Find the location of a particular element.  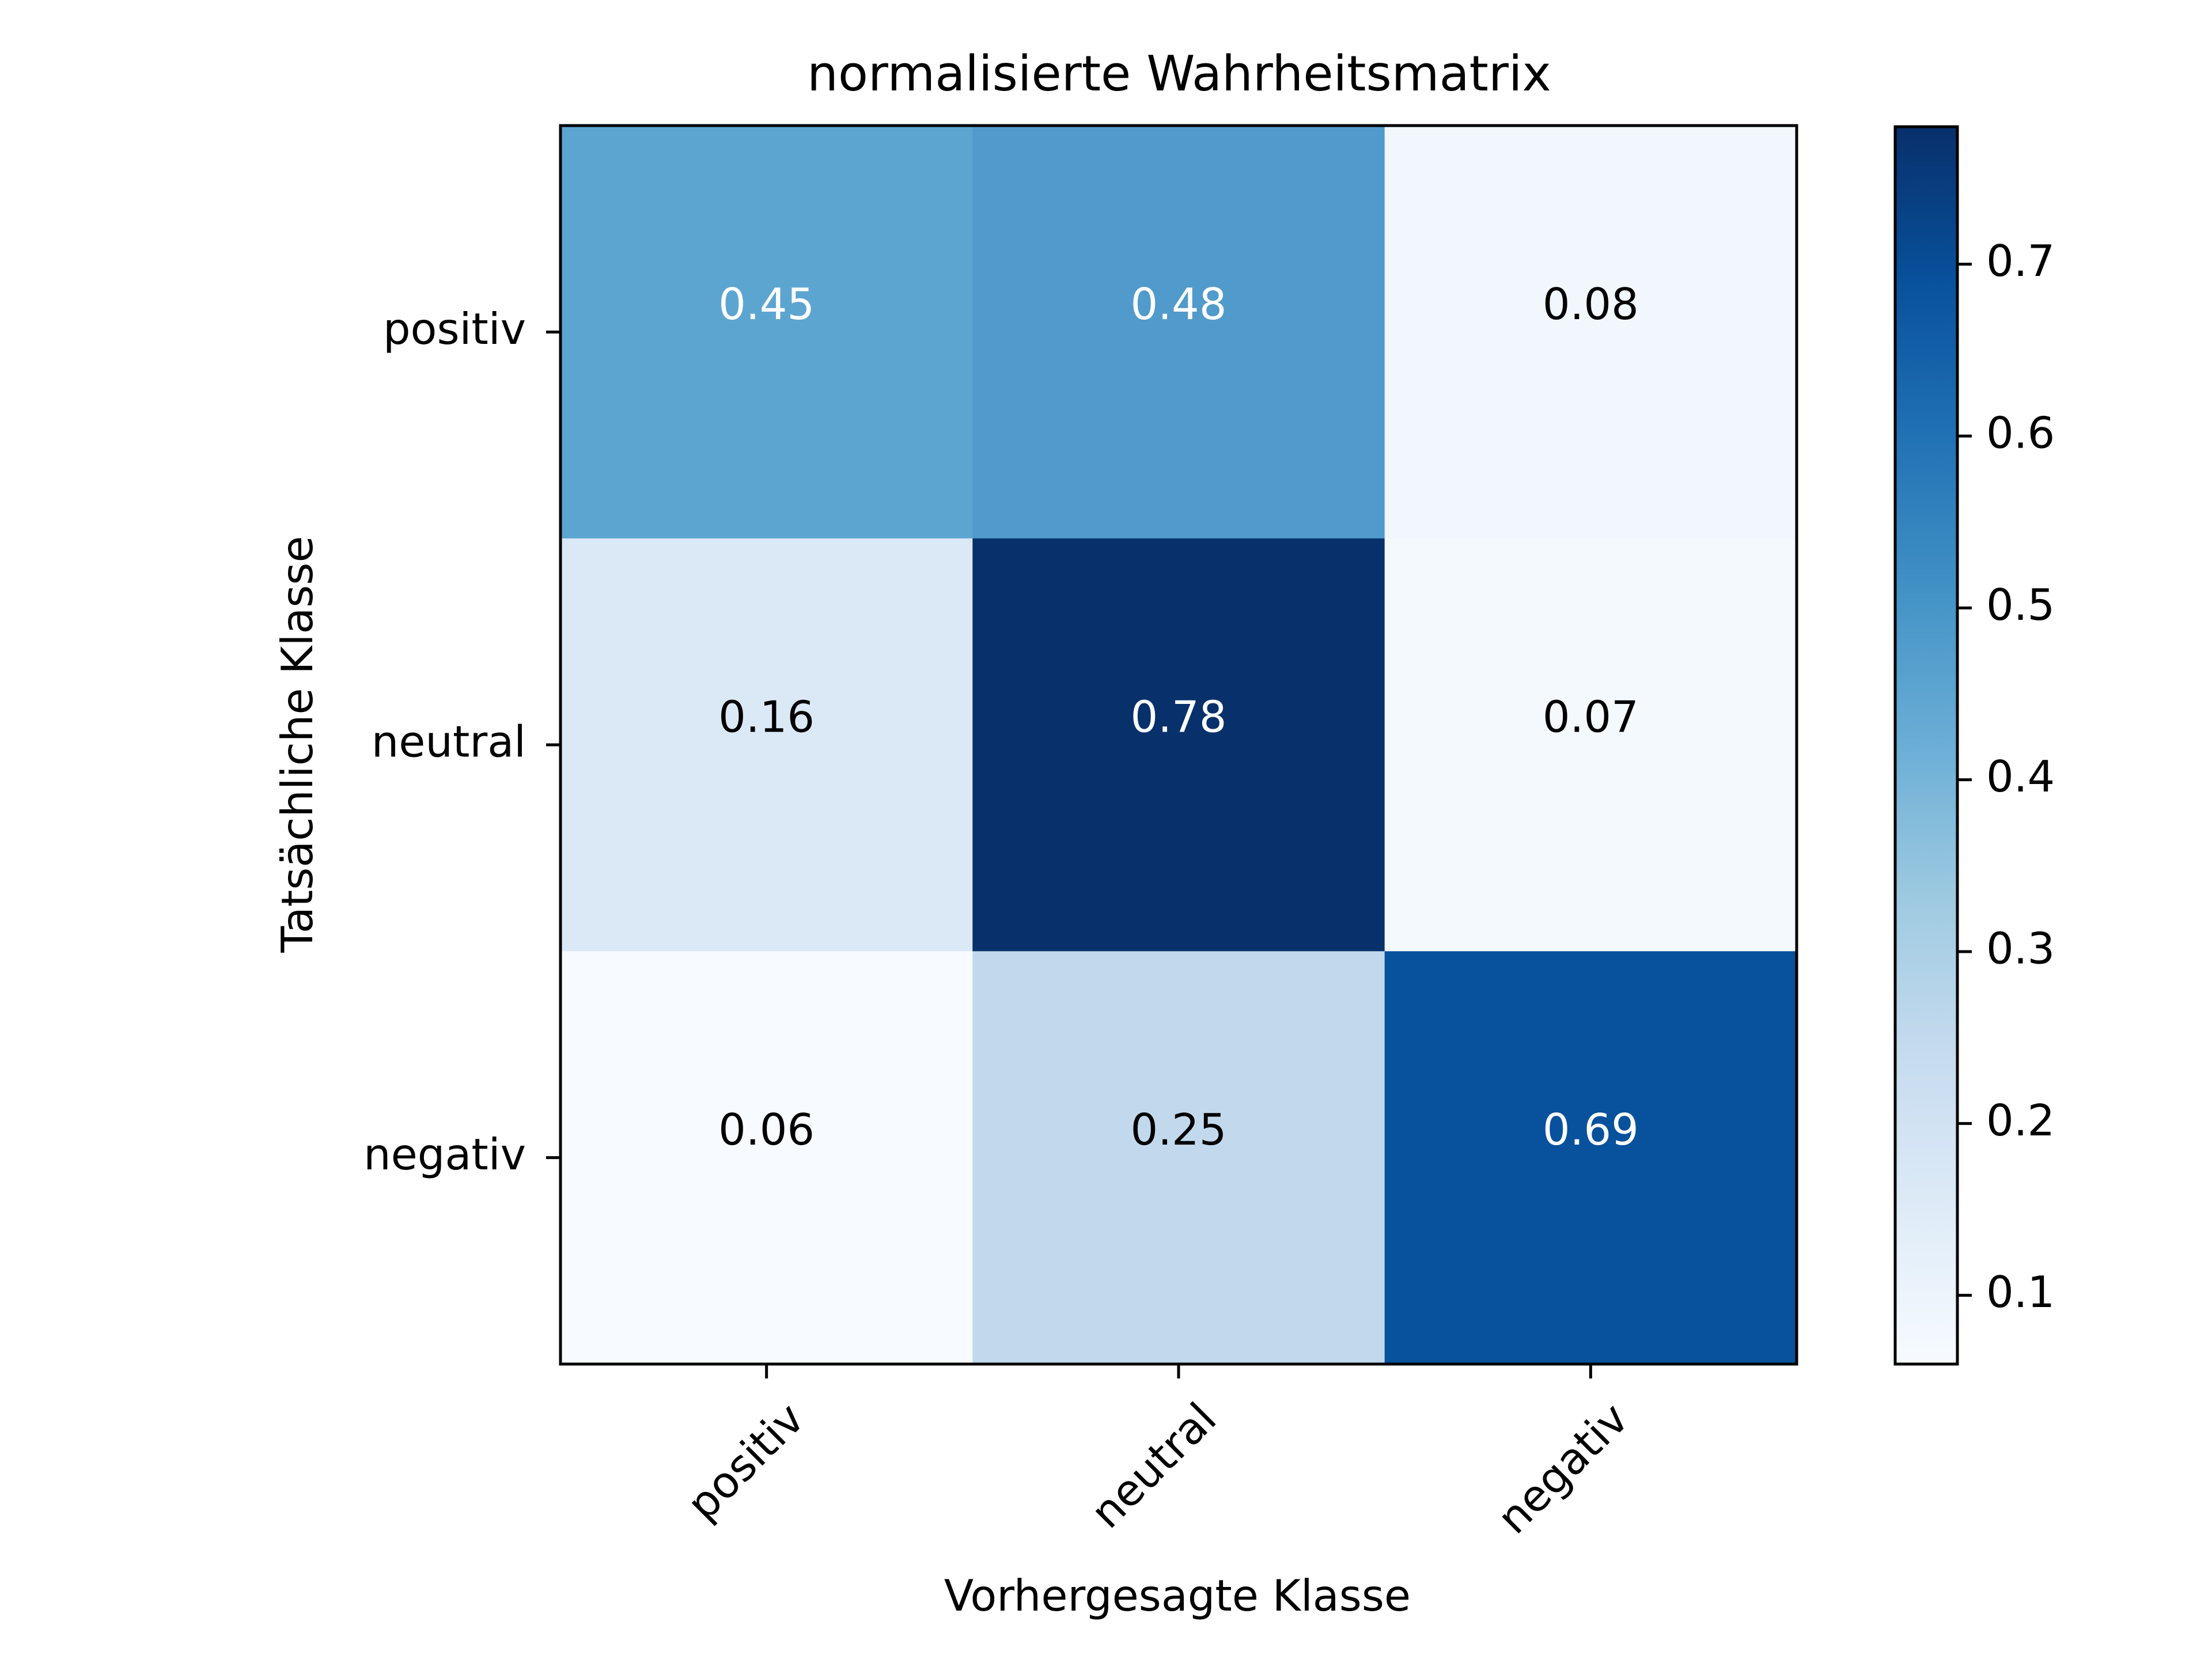

heatmap-cell-negativ-negativ is located at coordinates (1590, 1158).